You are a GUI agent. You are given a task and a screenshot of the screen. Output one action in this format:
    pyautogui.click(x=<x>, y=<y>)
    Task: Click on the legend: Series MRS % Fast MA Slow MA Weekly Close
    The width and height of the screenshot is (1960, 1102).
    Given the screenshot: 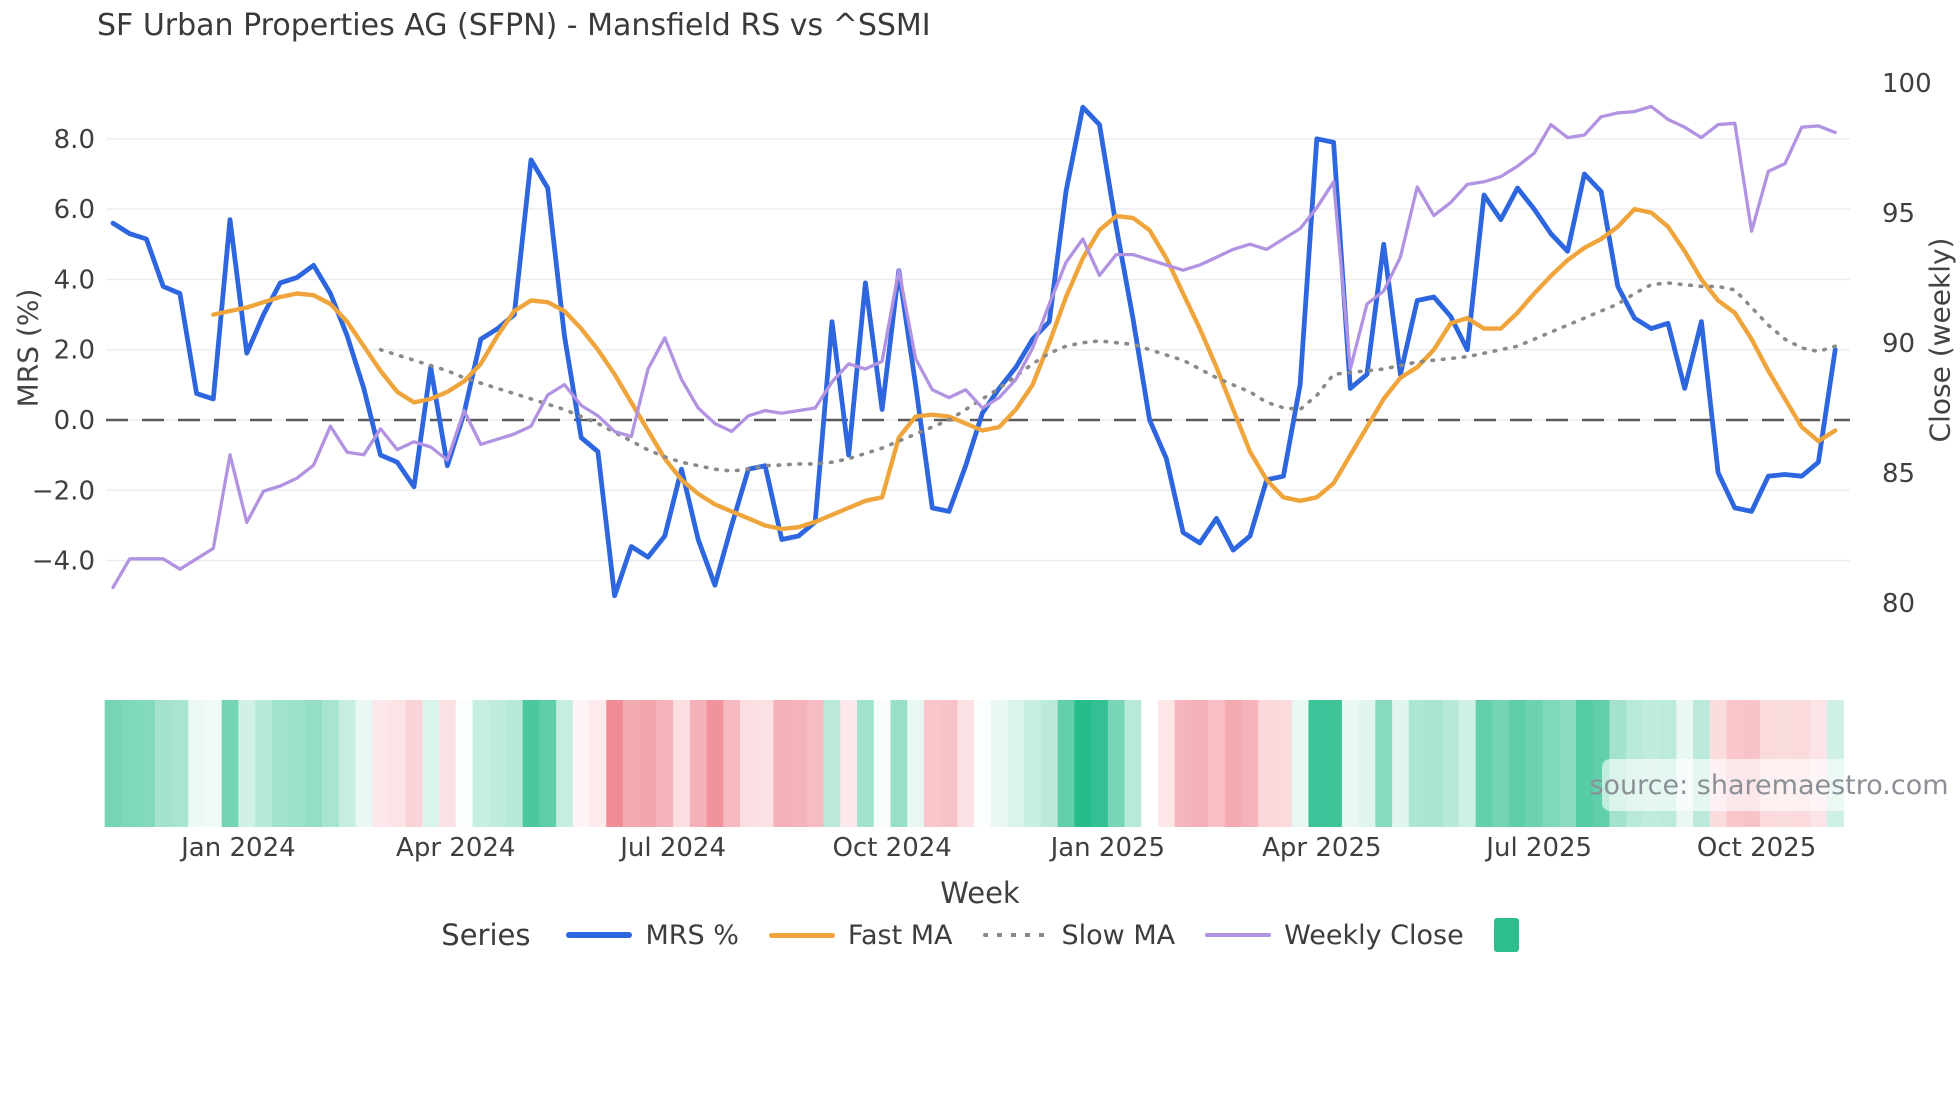 What is the action you would take?
    pyautogui.click(x=980, y=935)
    